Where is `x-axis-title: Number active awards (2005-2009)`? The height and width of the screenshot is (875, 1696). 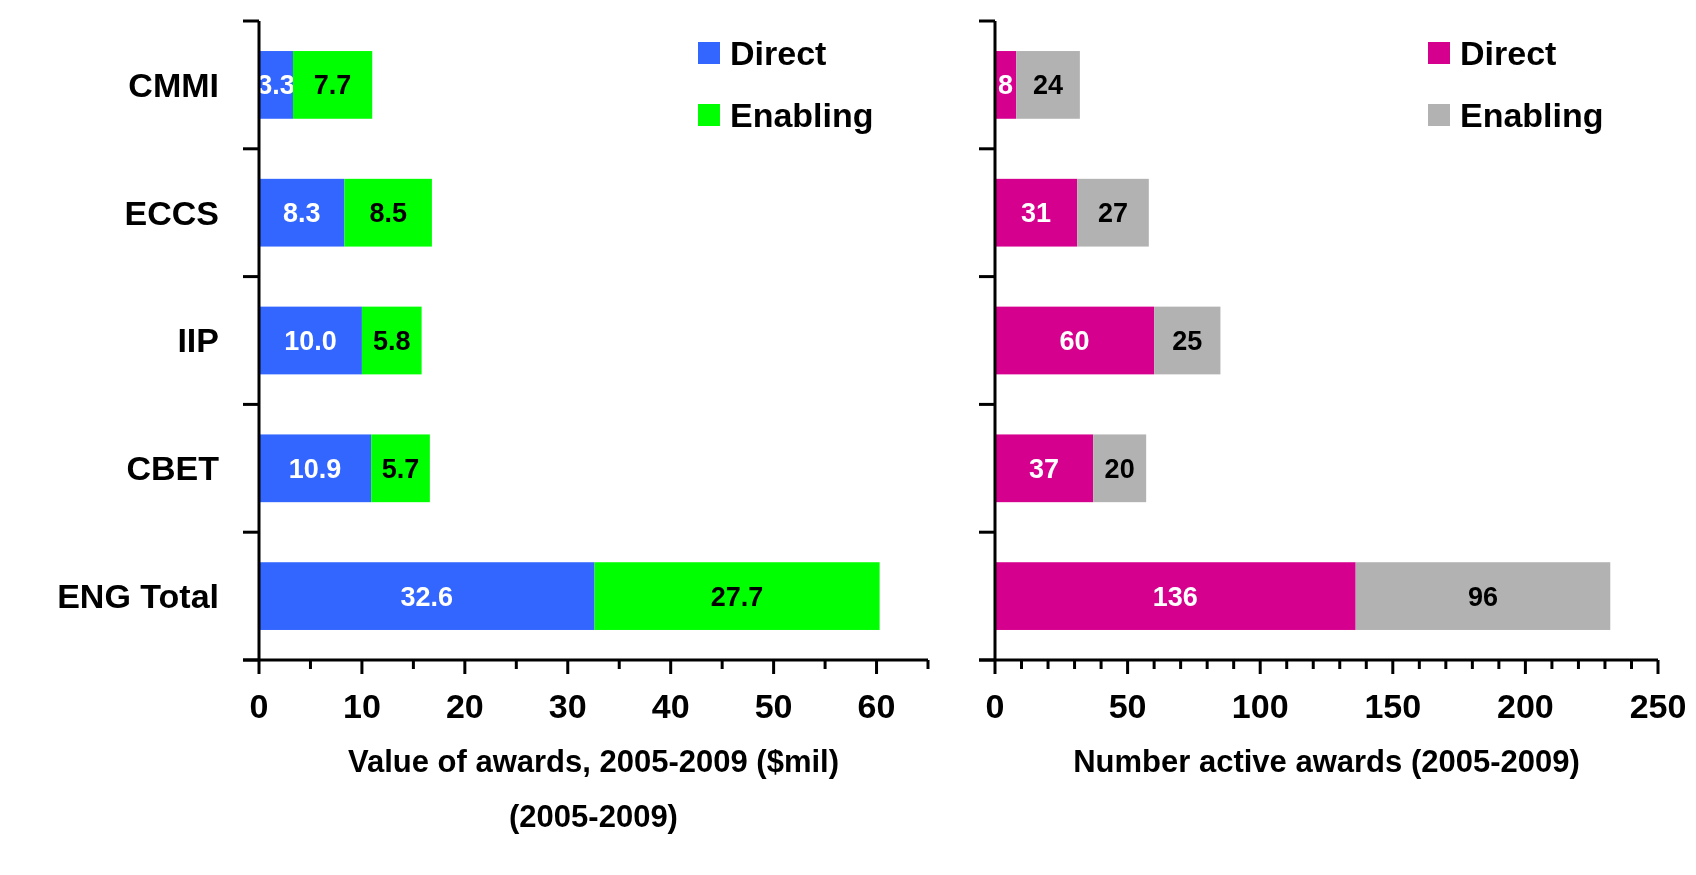 x-axis-title: Number active awards (2005-2009) is located at coordinates (1326, 761).